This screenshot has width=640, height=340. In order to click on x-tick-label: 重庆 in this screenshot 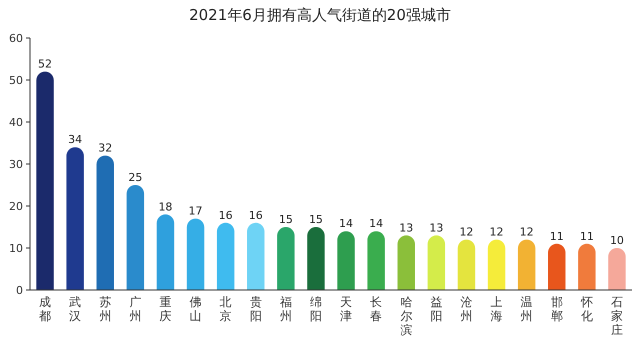, I will do `click(165, 309)`.